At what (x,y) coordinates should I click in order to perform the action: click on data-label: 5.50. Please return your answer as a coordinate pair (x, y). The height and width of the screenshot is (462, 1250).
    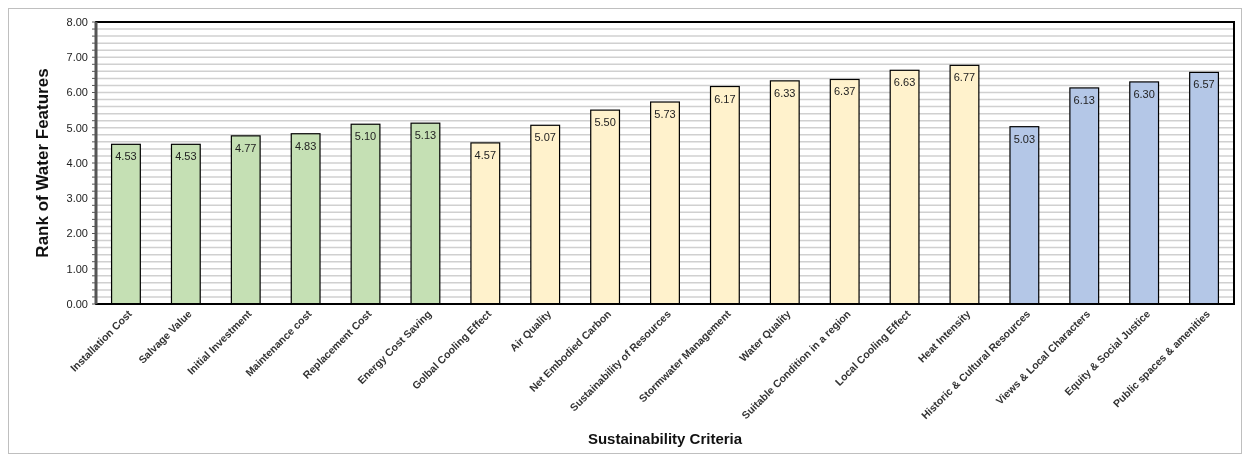
    Looking at the image, I should click on (605, 122).